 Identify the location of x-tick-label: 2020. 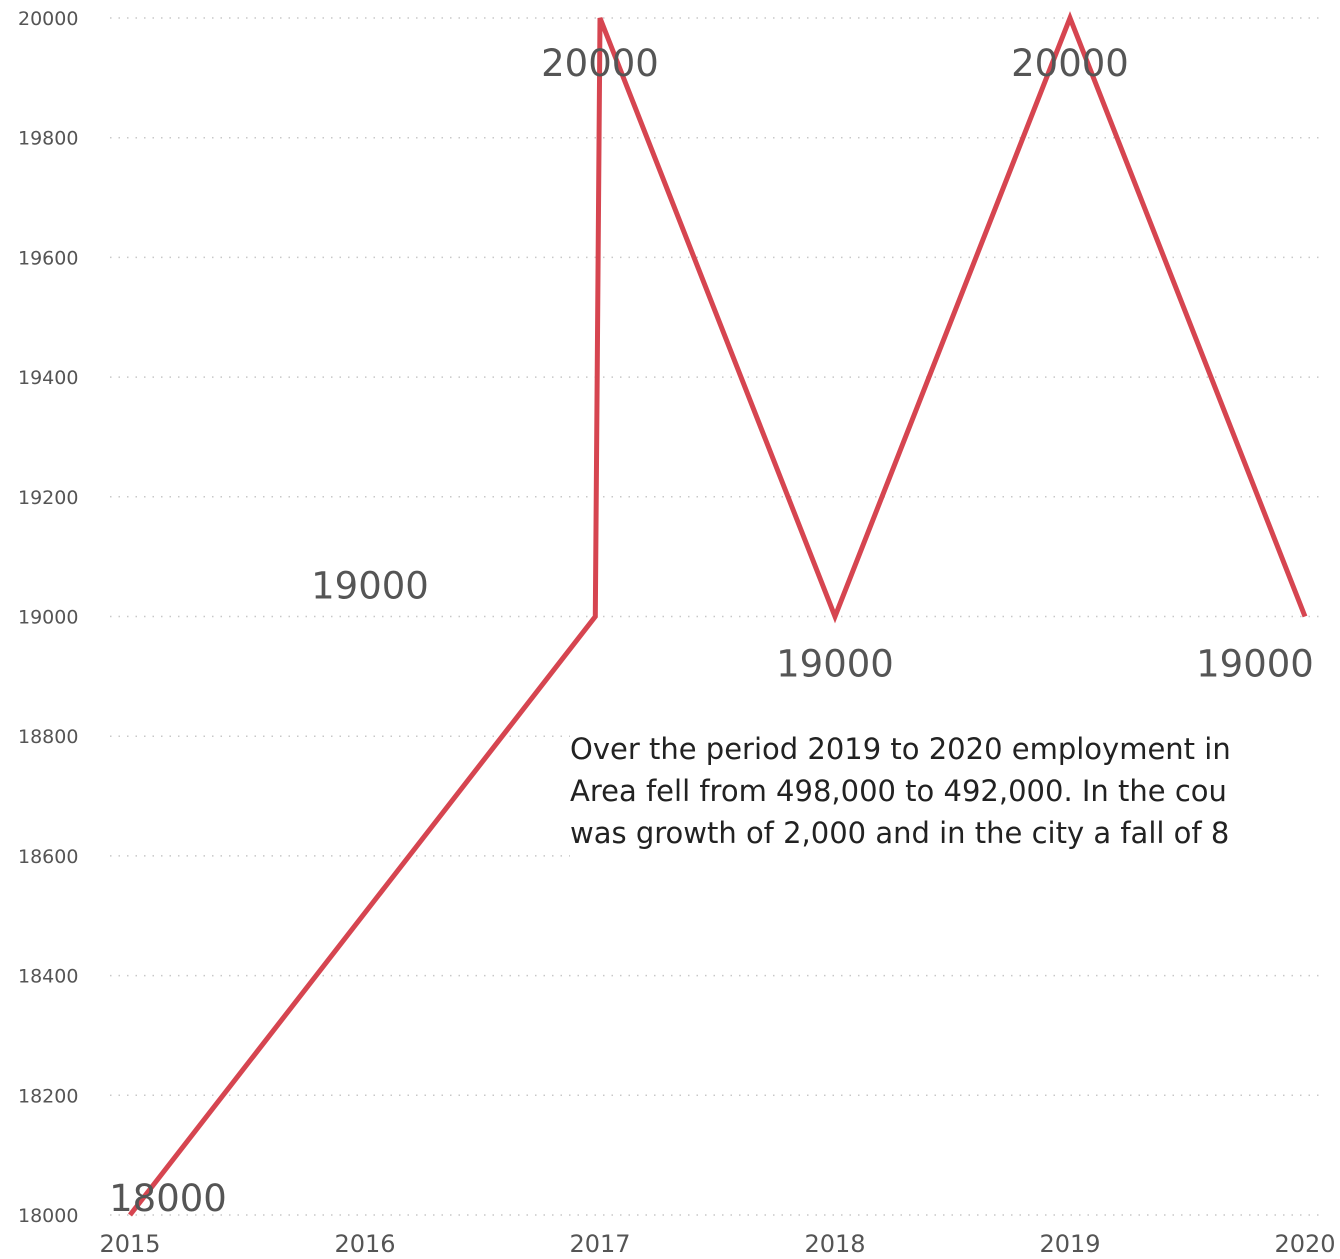
(1304, 1244).